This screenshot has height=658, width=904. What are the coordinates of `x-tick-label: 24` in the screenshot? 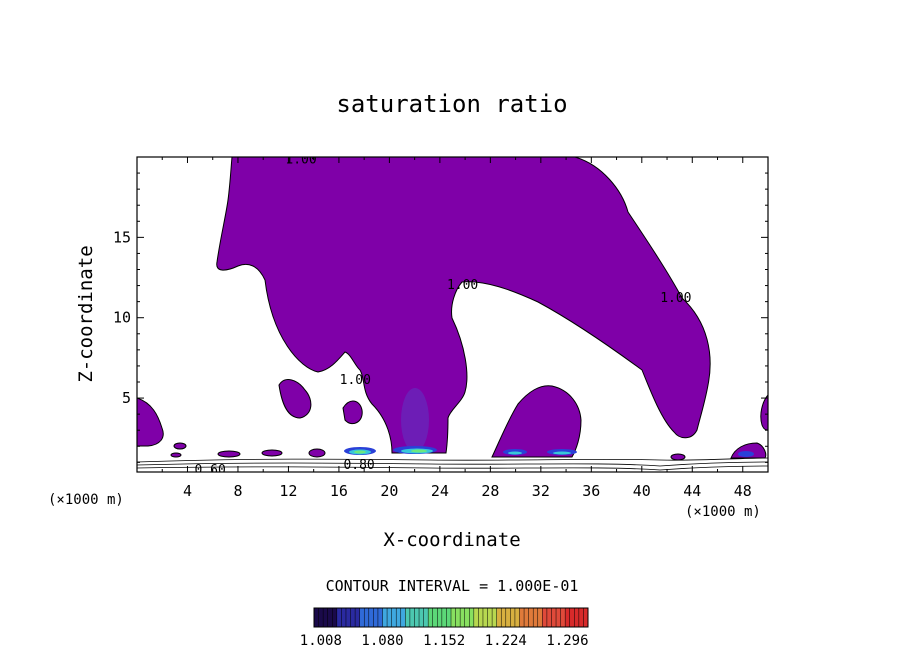 It's located at (440, 491).